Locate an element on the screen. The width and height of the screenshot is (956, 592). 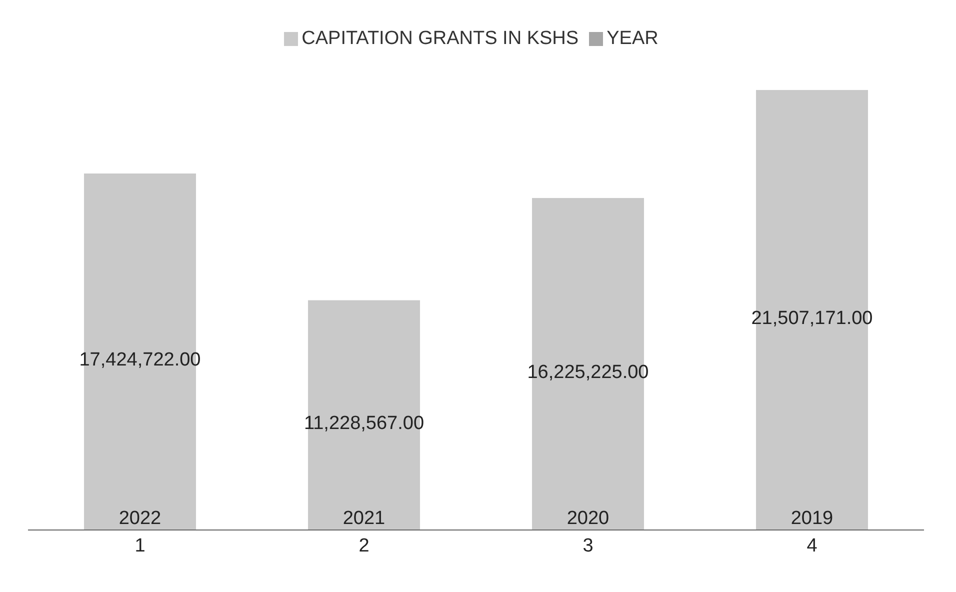
data-label: 21,507,171.00 is located at coordinates (812, 318).